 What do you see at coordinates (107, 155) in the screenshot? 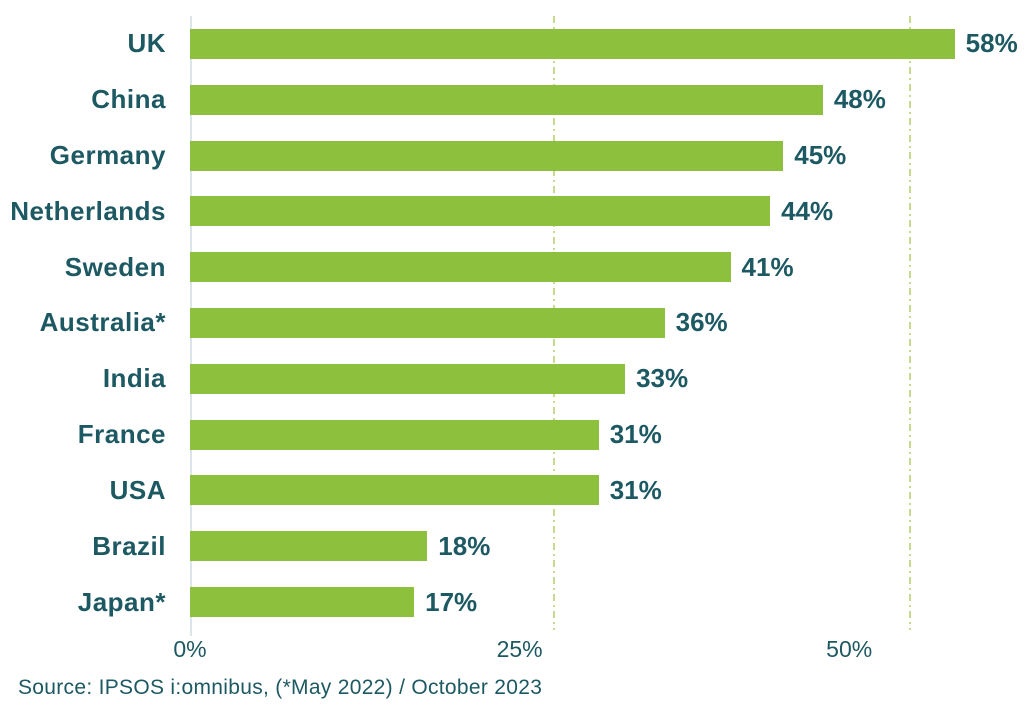
I see `category-label: Germany` at bounding box center [107, 155].